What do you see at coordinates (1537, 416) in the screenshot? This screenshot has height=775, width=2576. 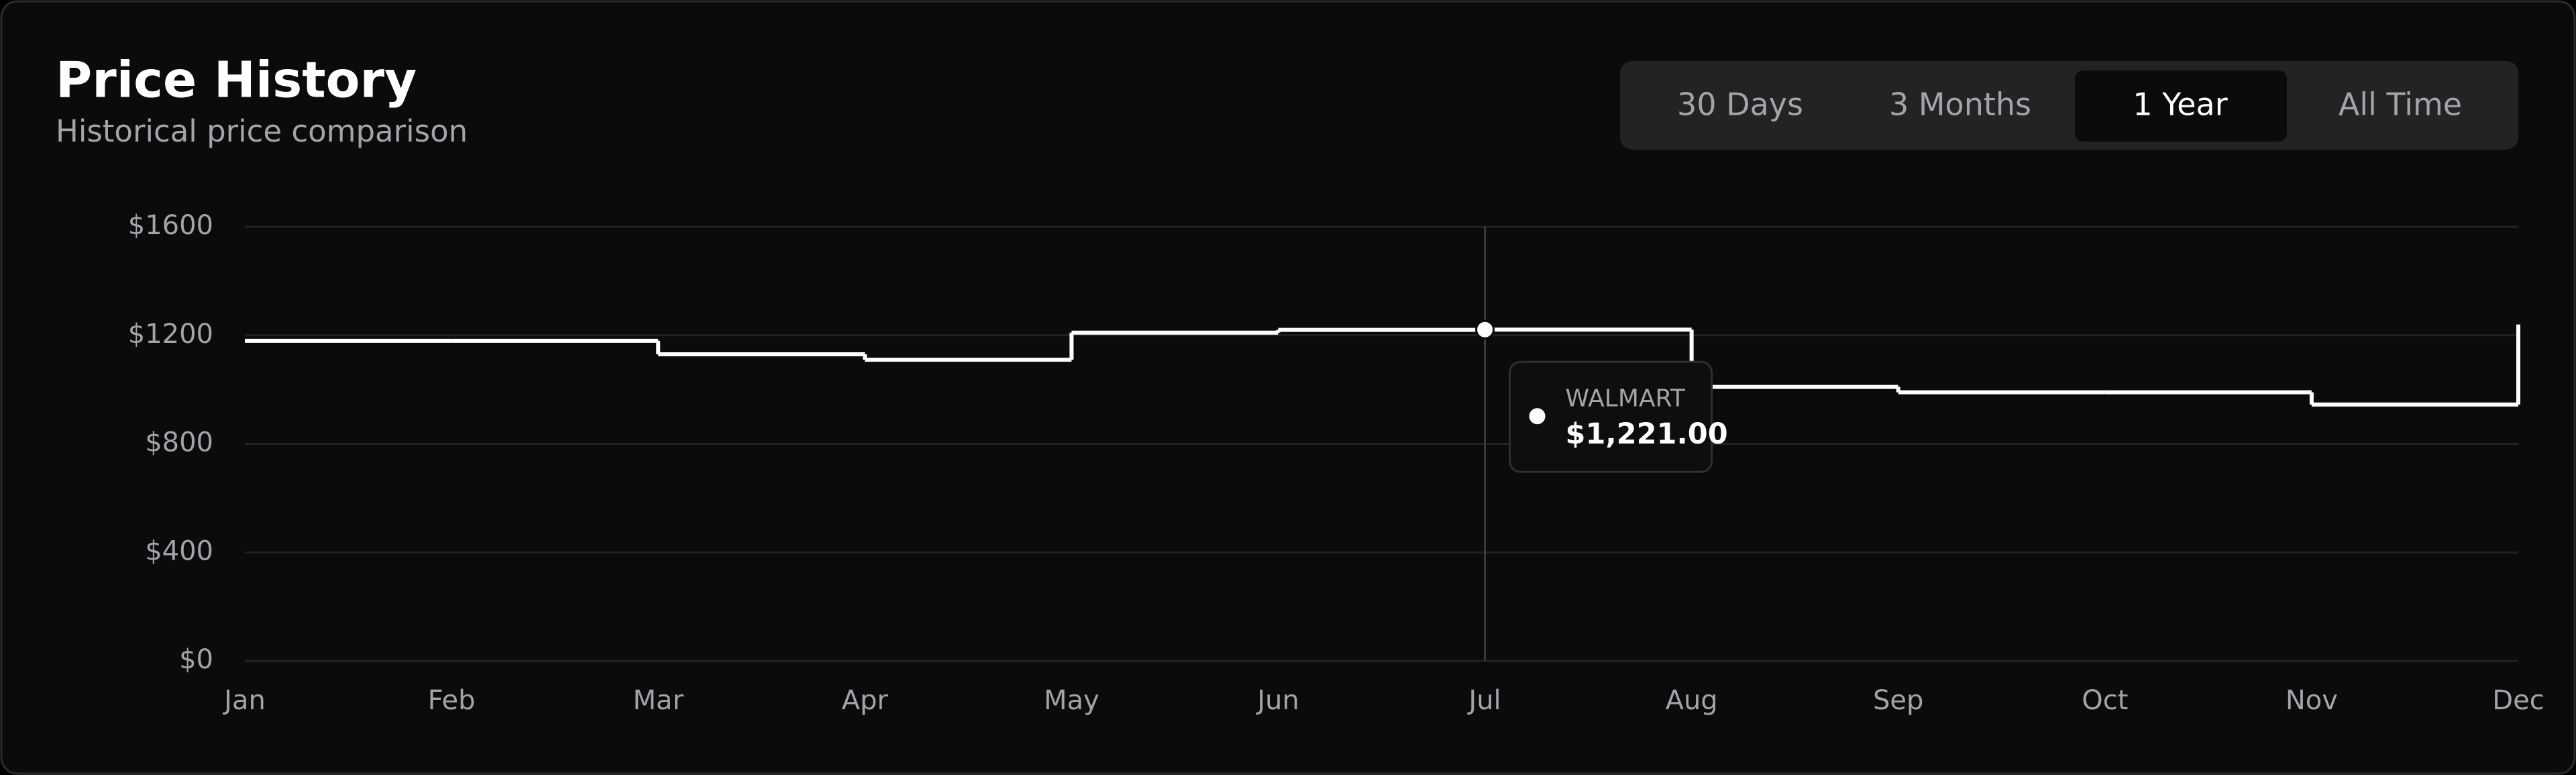 I see `tooltip-swatch` at bounding box center [1537, 416].